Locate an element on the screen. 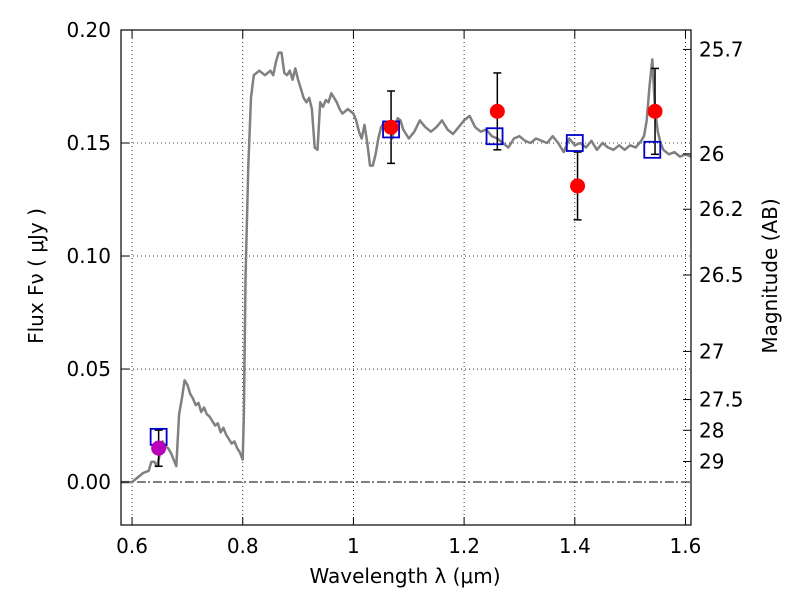 The height and width of the screenshot is (600, 800). y2-tick-label: 25.7 is located at coordinates (721, 49).